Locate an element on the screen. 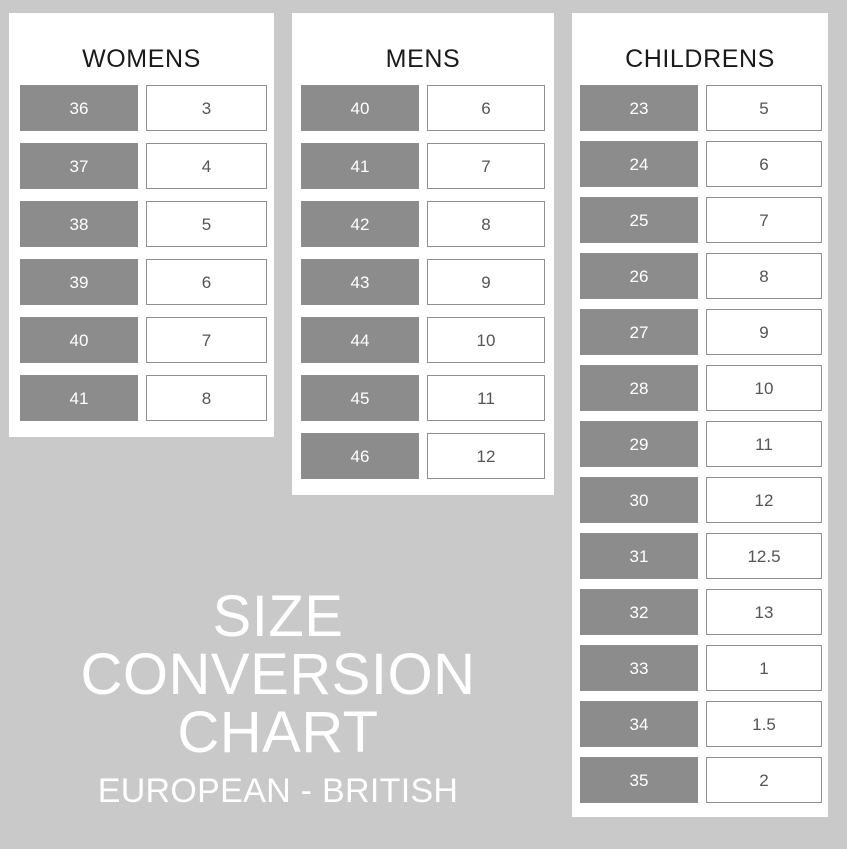  size-row: 35 2 is located at coordinates (704, 780).